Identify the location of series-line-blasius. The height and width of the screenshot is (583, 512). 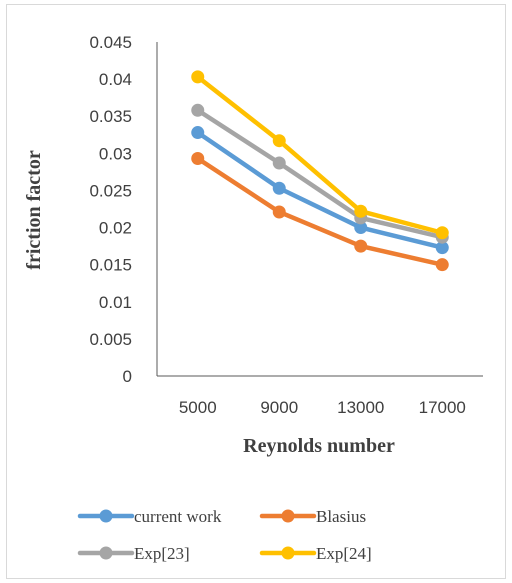
(320, 211).